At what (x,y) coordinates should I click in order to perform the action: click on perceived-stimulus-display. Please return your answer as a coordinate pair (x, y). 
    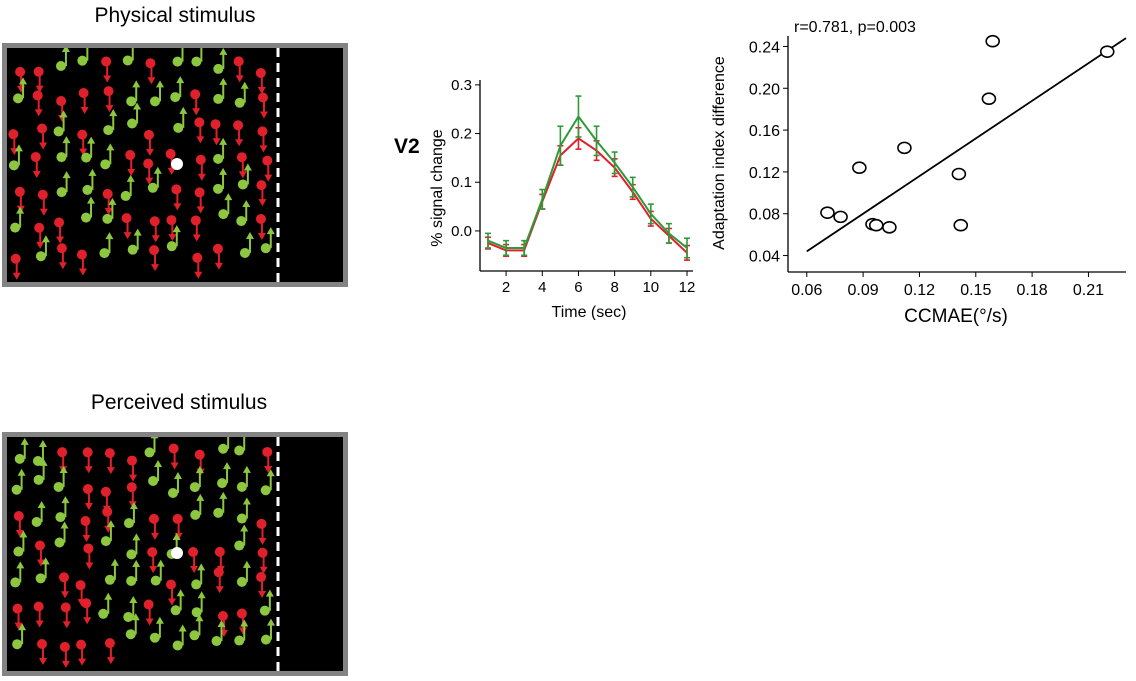
    Looking at the image, I should click on (175, 554).